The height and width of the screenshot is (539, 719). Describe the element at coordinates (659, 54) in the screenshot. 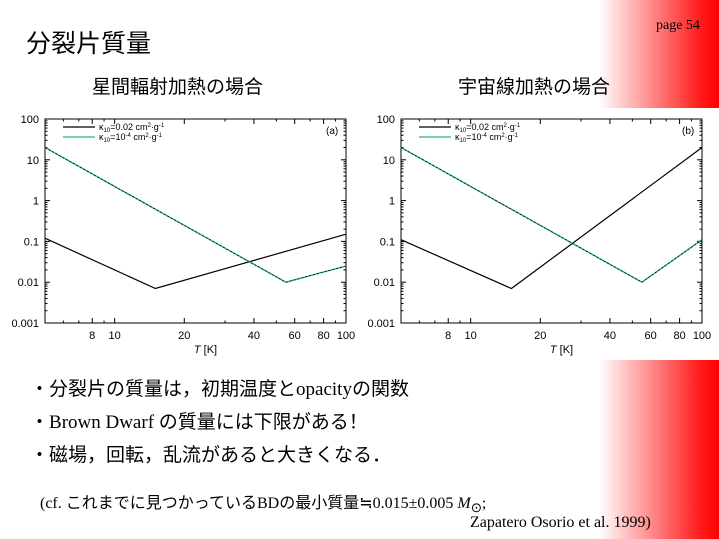

I see `red-gradient-top` at that location.